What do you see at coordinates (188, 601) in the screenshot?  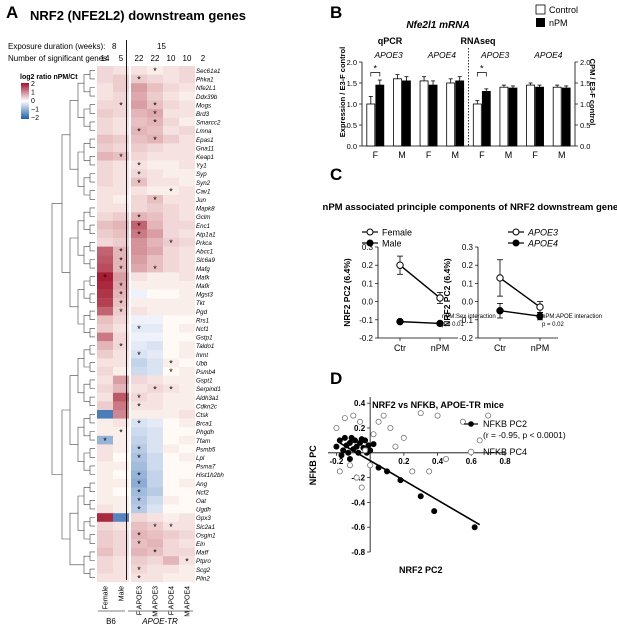 I see `column-label: M APOE4` at bounding box center [188, 601].